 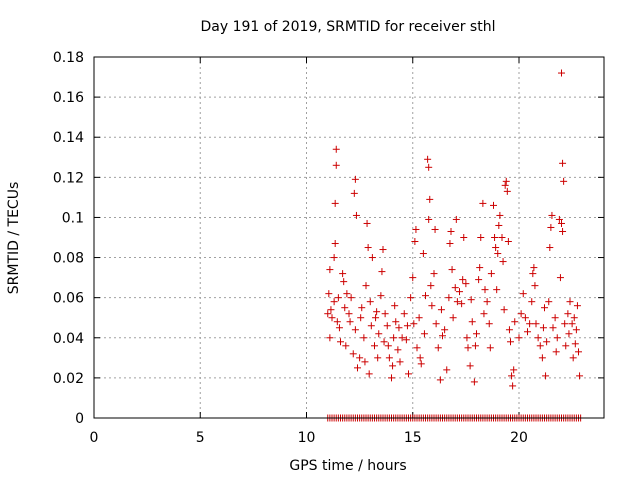 What do you see at coordinates (519, 438) in the screenshot?
I see `x-tick-label: 20` at bounding box center [519, 438].